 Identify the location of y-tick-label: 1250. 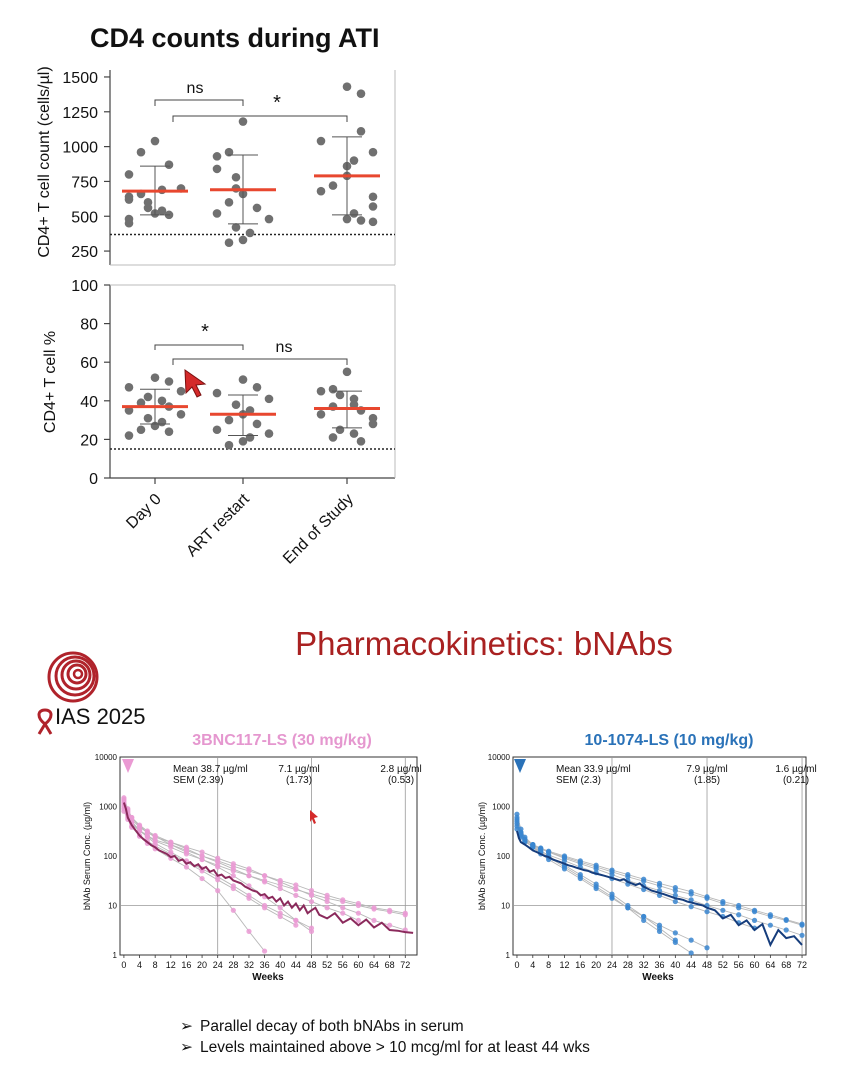
(80, 113).